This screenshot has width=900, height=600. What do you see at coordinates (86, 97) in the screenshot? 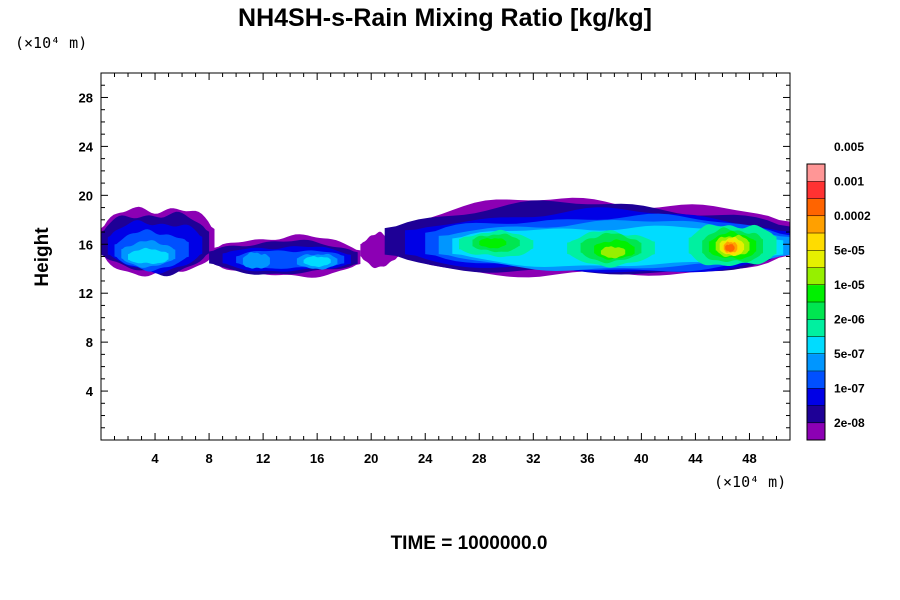
I see `y-tick-label: 28` at bounding box center [86, 97].